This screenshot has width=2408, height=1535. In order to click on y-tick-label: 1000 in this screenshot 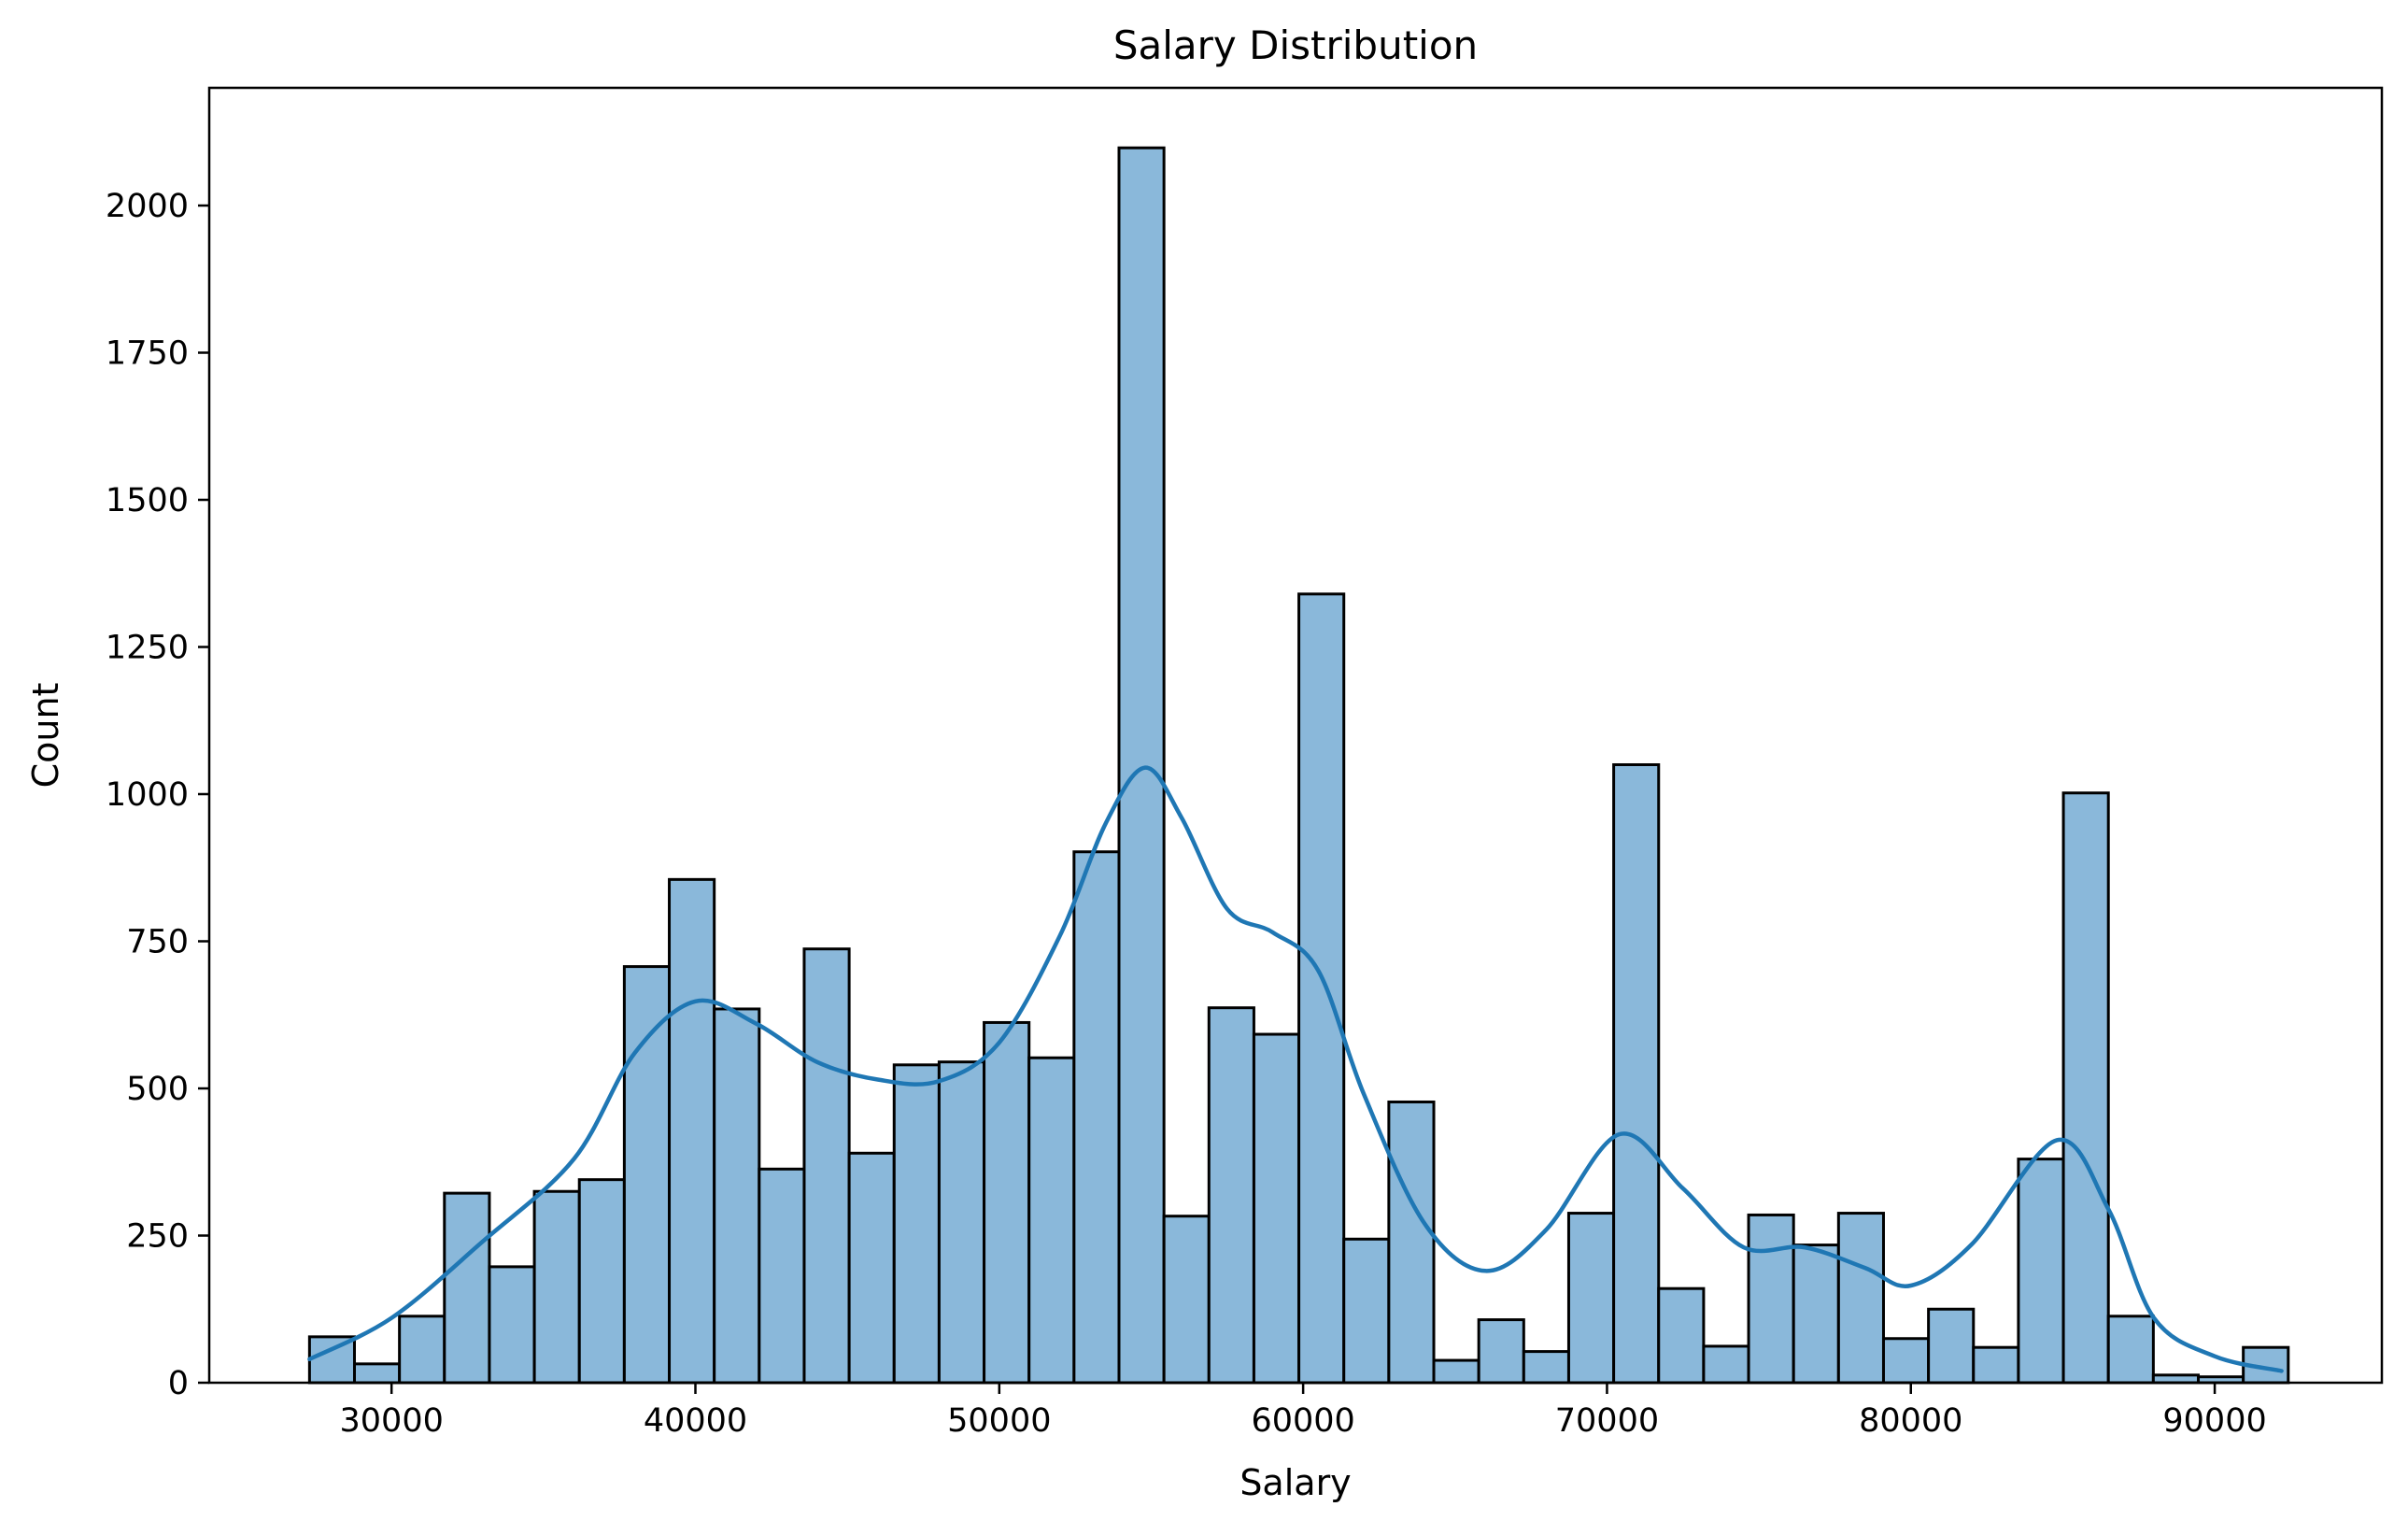, I will do `click(147, 795)`.